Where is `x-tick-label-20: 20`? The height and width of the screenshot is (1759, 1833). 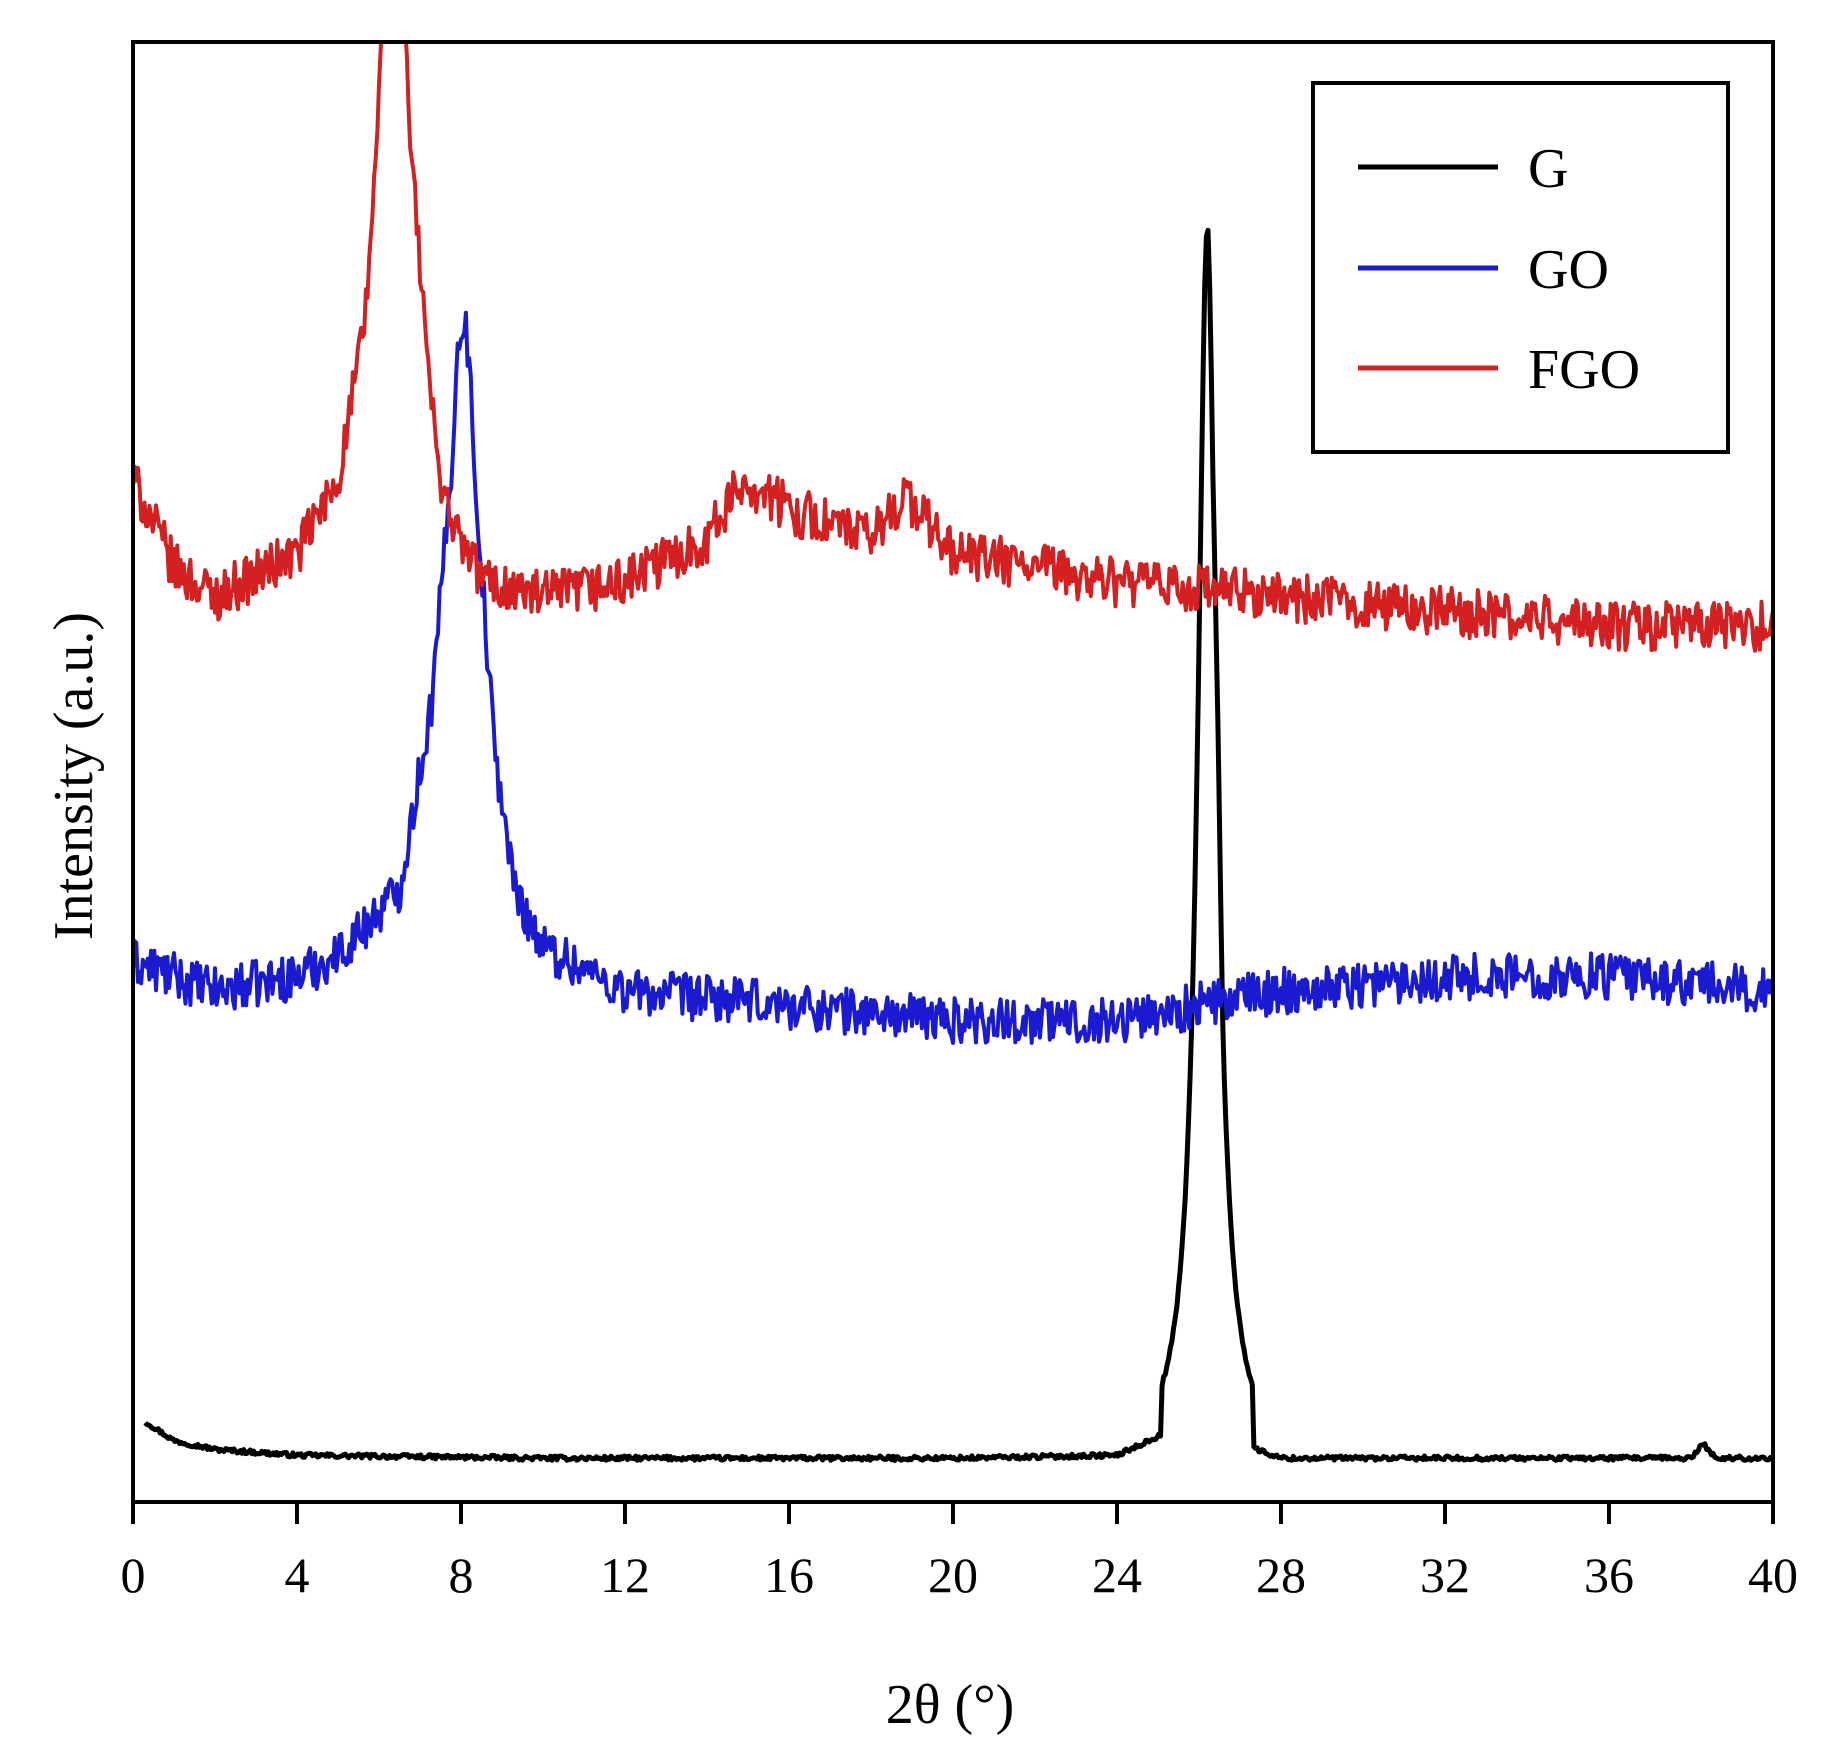
x-tick-label-20: 20 is located at coordinates (953, 1575).